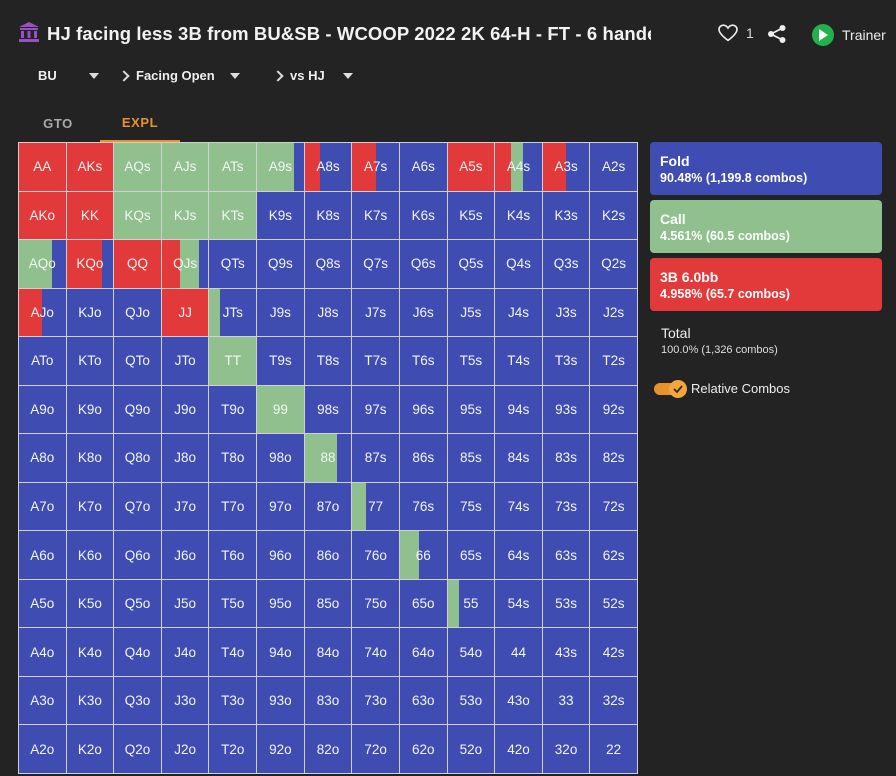 This screenshot has height=776, width=896. What do you see at coordinates (766, 284) in the screenshot?
I see `legend-raise: 3B 6.0bb 4.958% (65.7 combos)` at bounding box center [766, 284].